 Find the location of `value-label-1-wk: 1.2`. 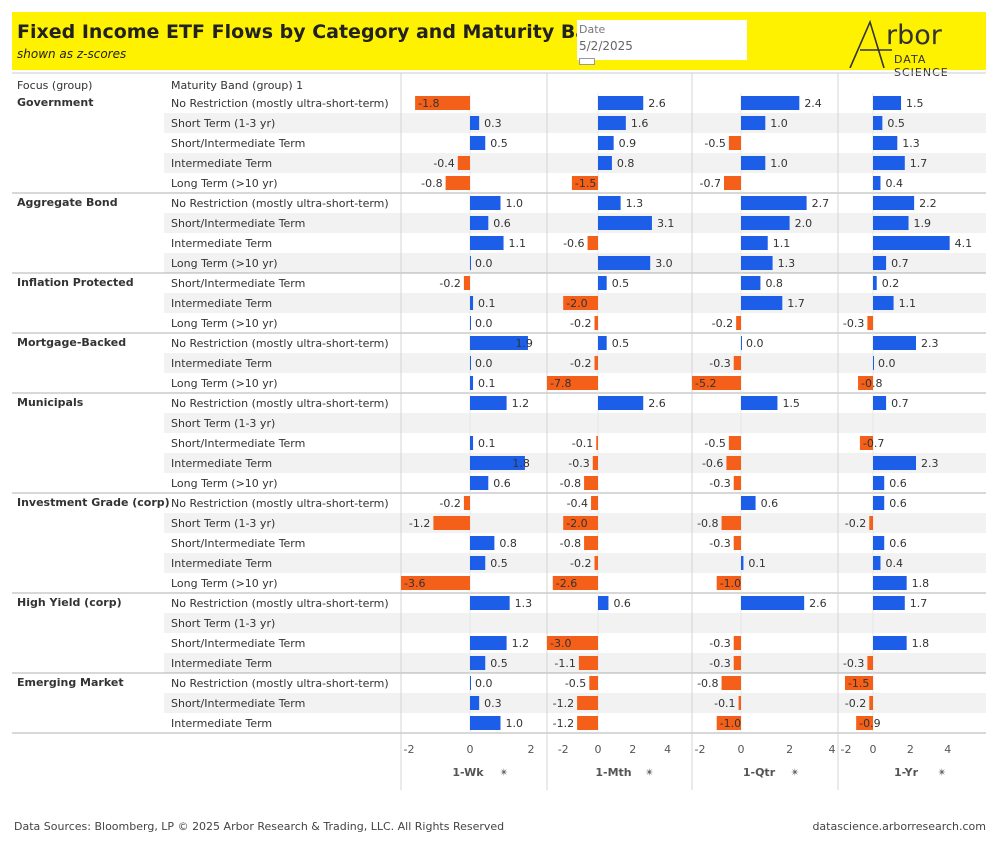

value-label-1-wk: 1.2 is located at coordinates (520, 643).